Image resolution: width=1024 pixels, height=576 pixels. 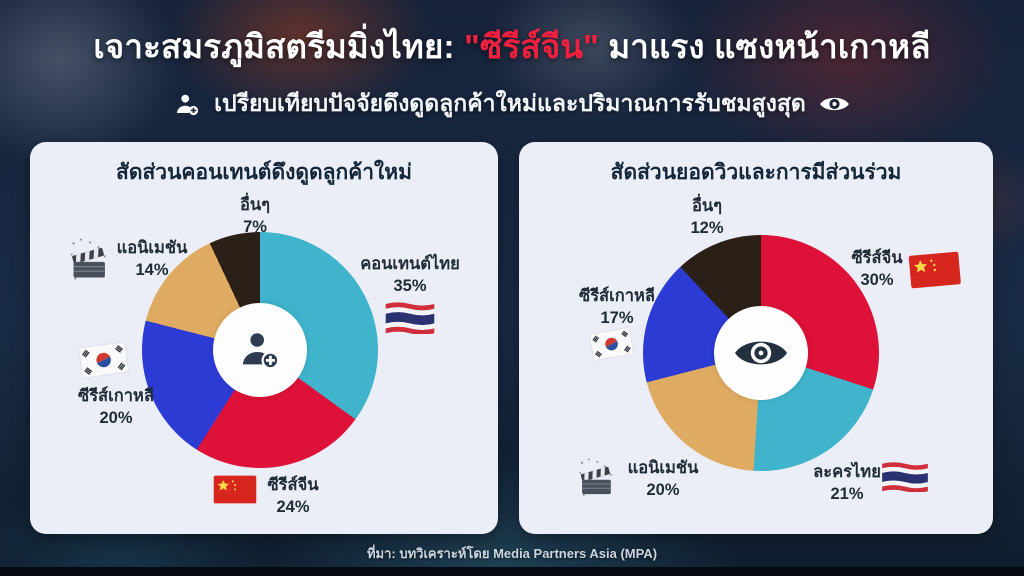 What do you see at coordinates (531, 46) in the screenshot?
I see `page-title-highlight: "ซีรีส์จีน"` at bounding box center [531, 46].